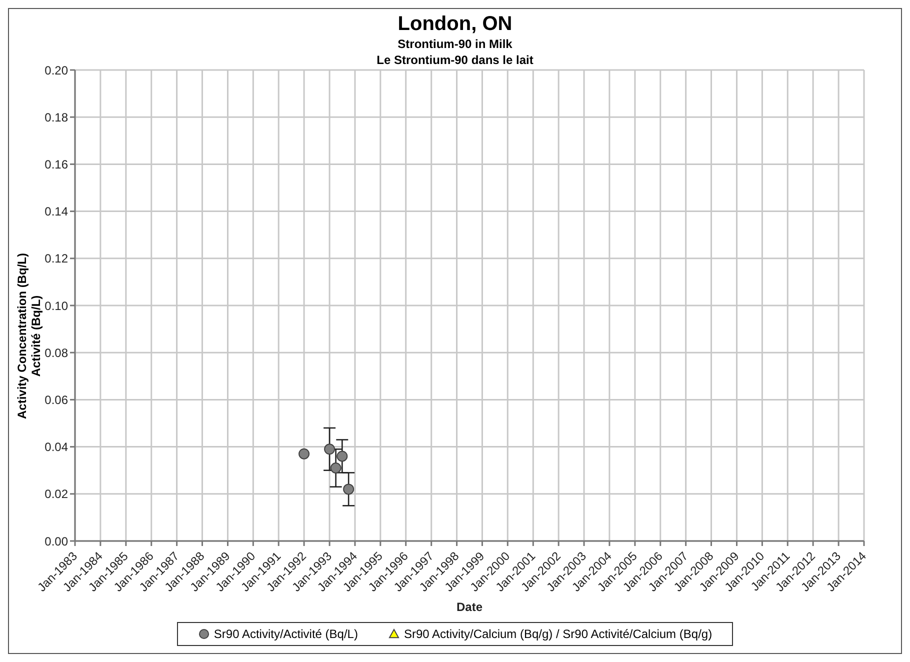 This screenshot has width=910, height=662. I want to click on y-tick-label: 0.00, so click(56, 541).